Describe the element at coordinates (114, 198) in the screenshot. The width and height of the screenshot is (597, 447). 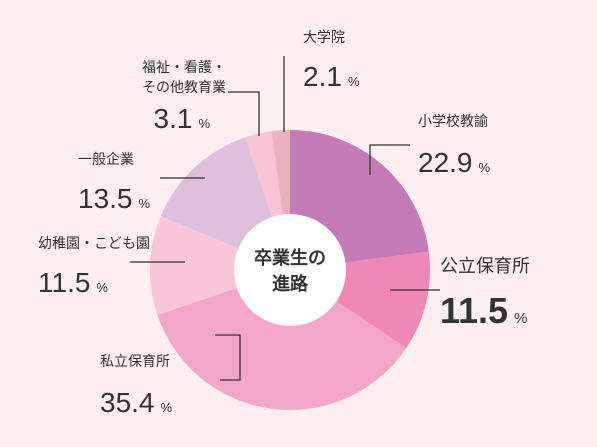
I see `slice-value: 13.5%` at that location.